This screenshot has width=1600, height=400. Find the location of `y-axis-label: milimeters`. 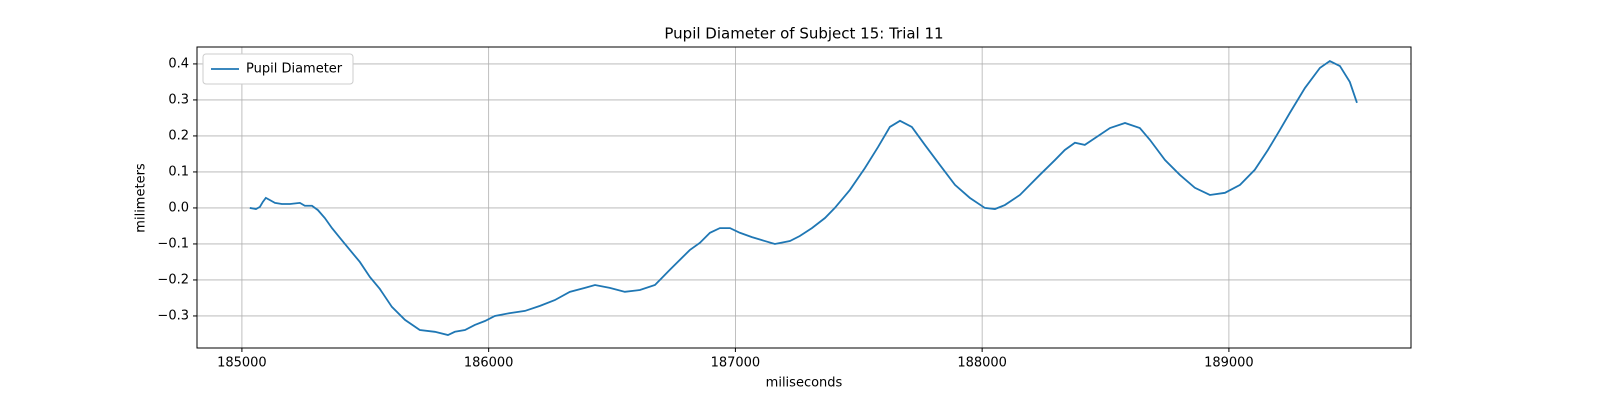

y-axis-label: milimeters is located at coordinates (141, 198).